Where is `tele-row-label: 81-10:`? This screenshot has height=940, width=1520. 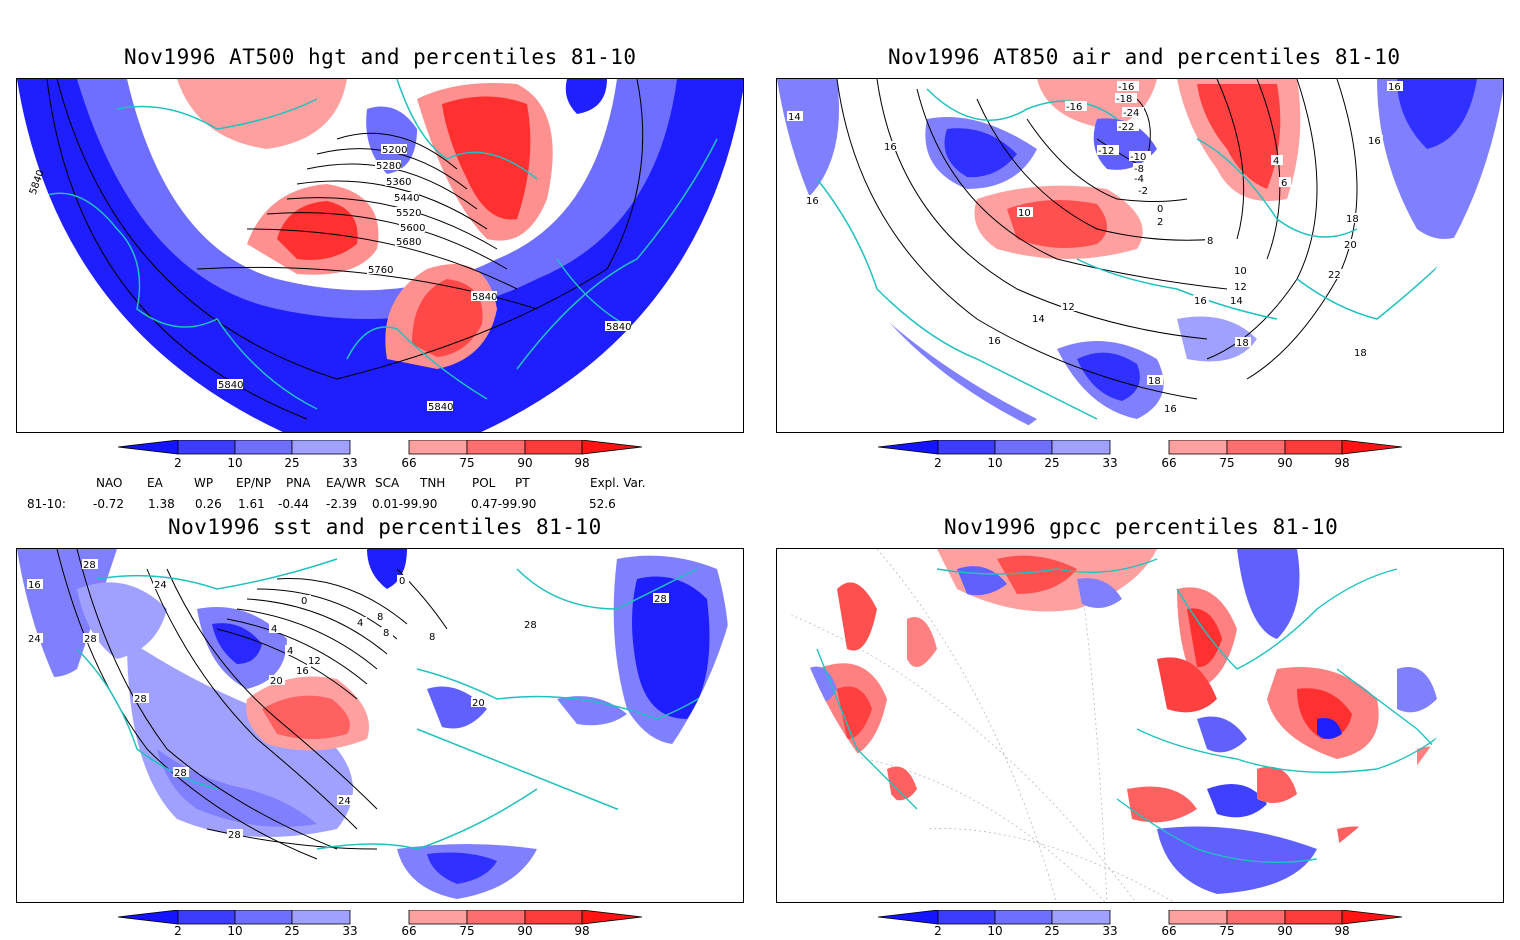 tele-row-label: 81-10: is located at coordinates (46, 504).